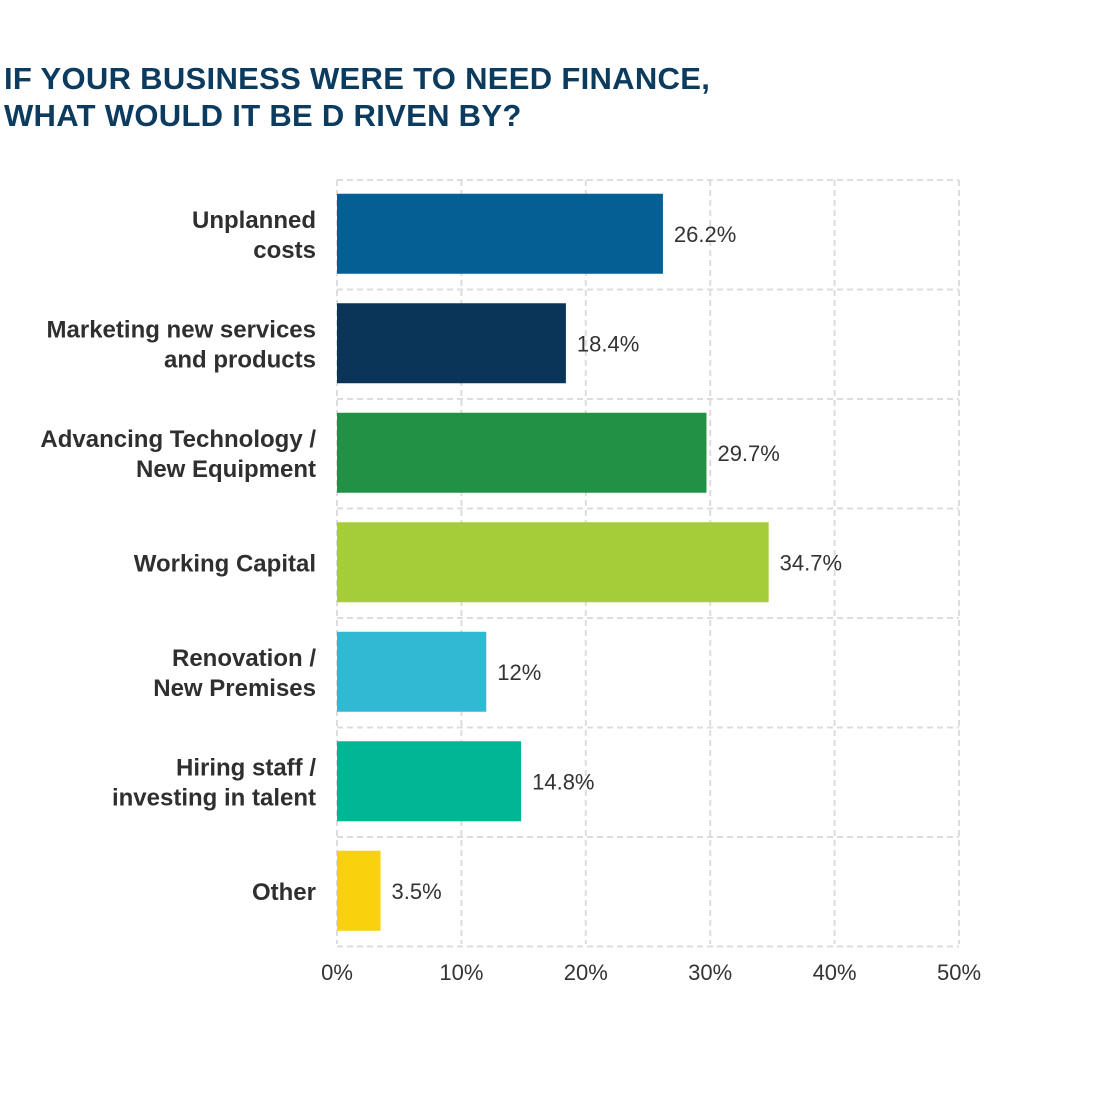 Image resolution: width=1120 pixels, height=1112 pixels. I want to click on x-tick-label: 10%, so click(461, 972).